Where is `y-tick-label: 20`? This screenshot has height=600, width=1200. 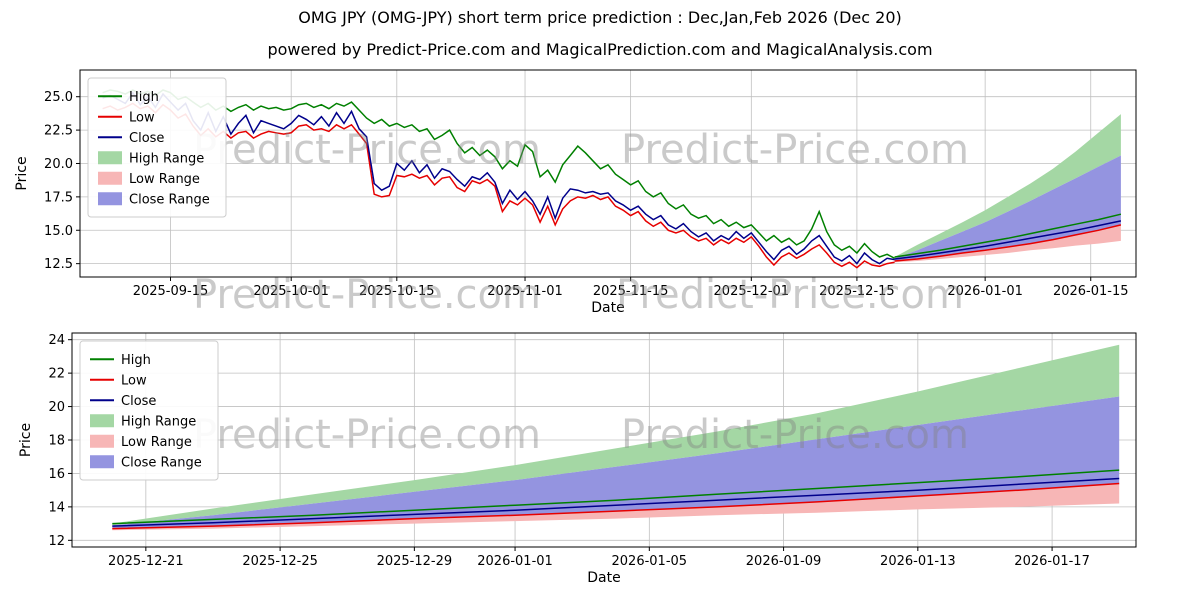
y-tick-label: 20 is located at coordinates (56, 407).